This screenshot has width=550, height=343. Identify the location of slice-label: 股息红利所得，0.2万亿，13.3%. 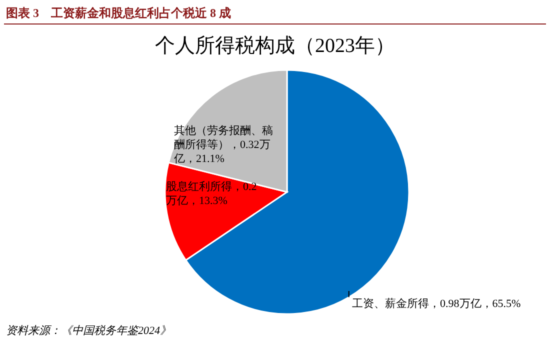
(211, 194).